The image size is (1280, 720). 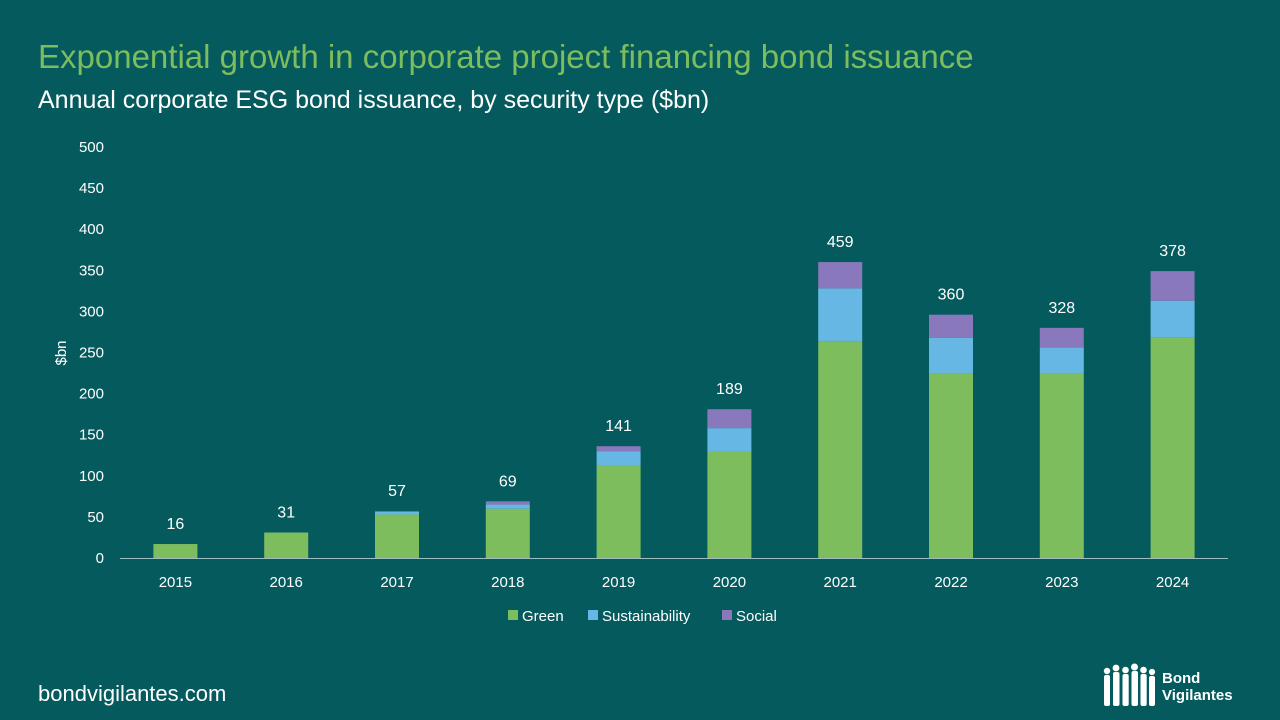 I want to click on y-tick-label: 500, so click(x=91, y=147).